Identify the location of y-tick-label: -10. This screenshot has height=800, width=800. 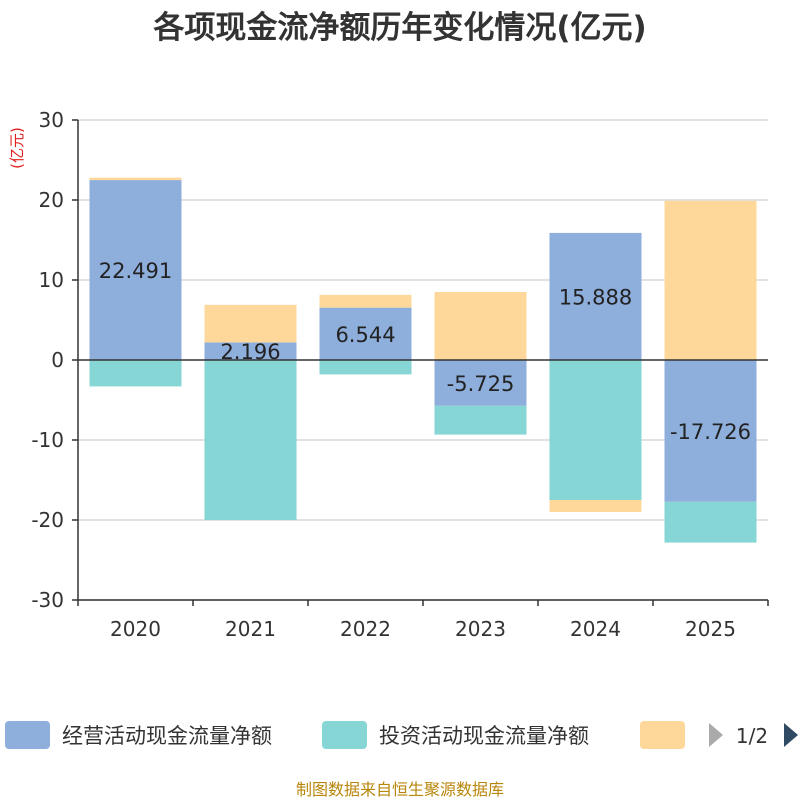
(47, 440).